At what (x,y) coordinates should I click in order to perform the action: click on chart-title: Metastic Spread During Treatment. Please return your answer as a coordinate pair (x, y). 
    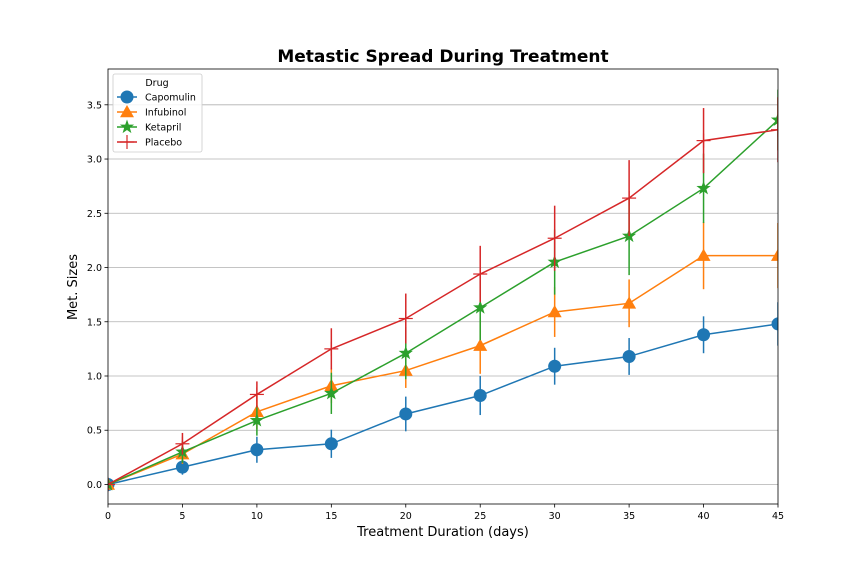
    Looking at the image, I should click on (442, 57).